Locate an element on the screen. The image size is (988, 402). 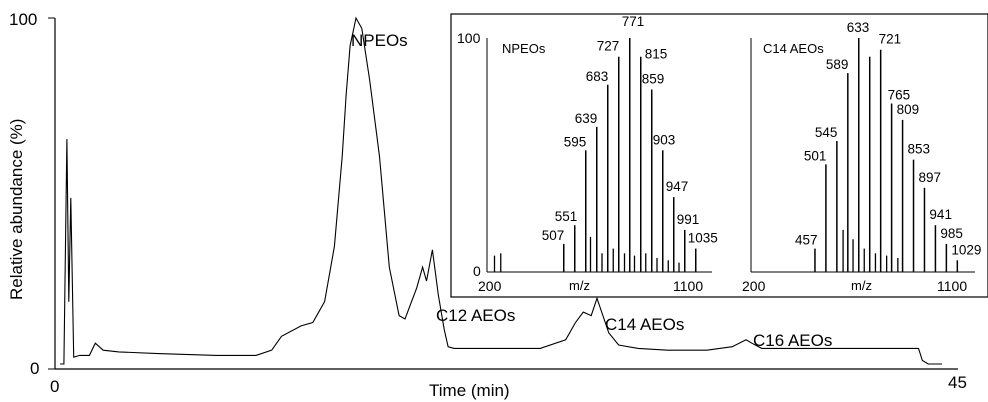
inset2-x-tick-200: 200 is located at coordinates (754, 286).